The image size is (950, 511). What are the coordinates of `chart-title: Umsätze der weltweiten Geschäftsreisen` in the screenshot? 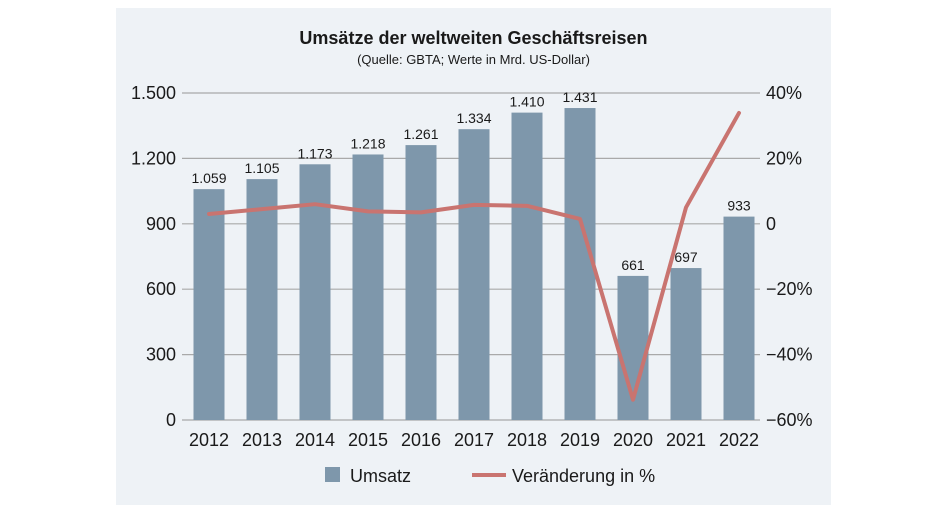 It's located at (473, 38).